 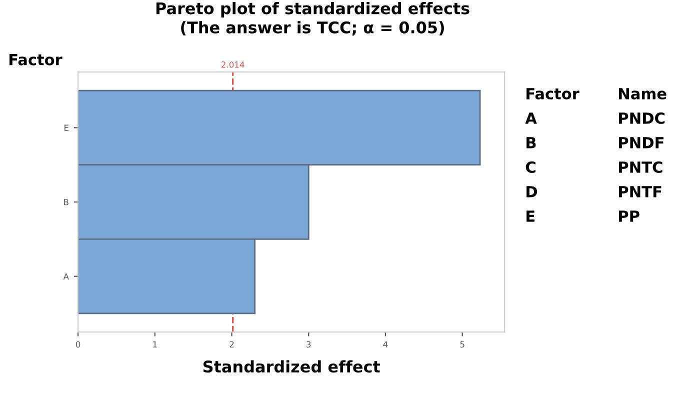 What do you see at coordinates (36, 60) in the screenshot?
I see `y-axis-title: Factor` at bounding box center [36, 60].